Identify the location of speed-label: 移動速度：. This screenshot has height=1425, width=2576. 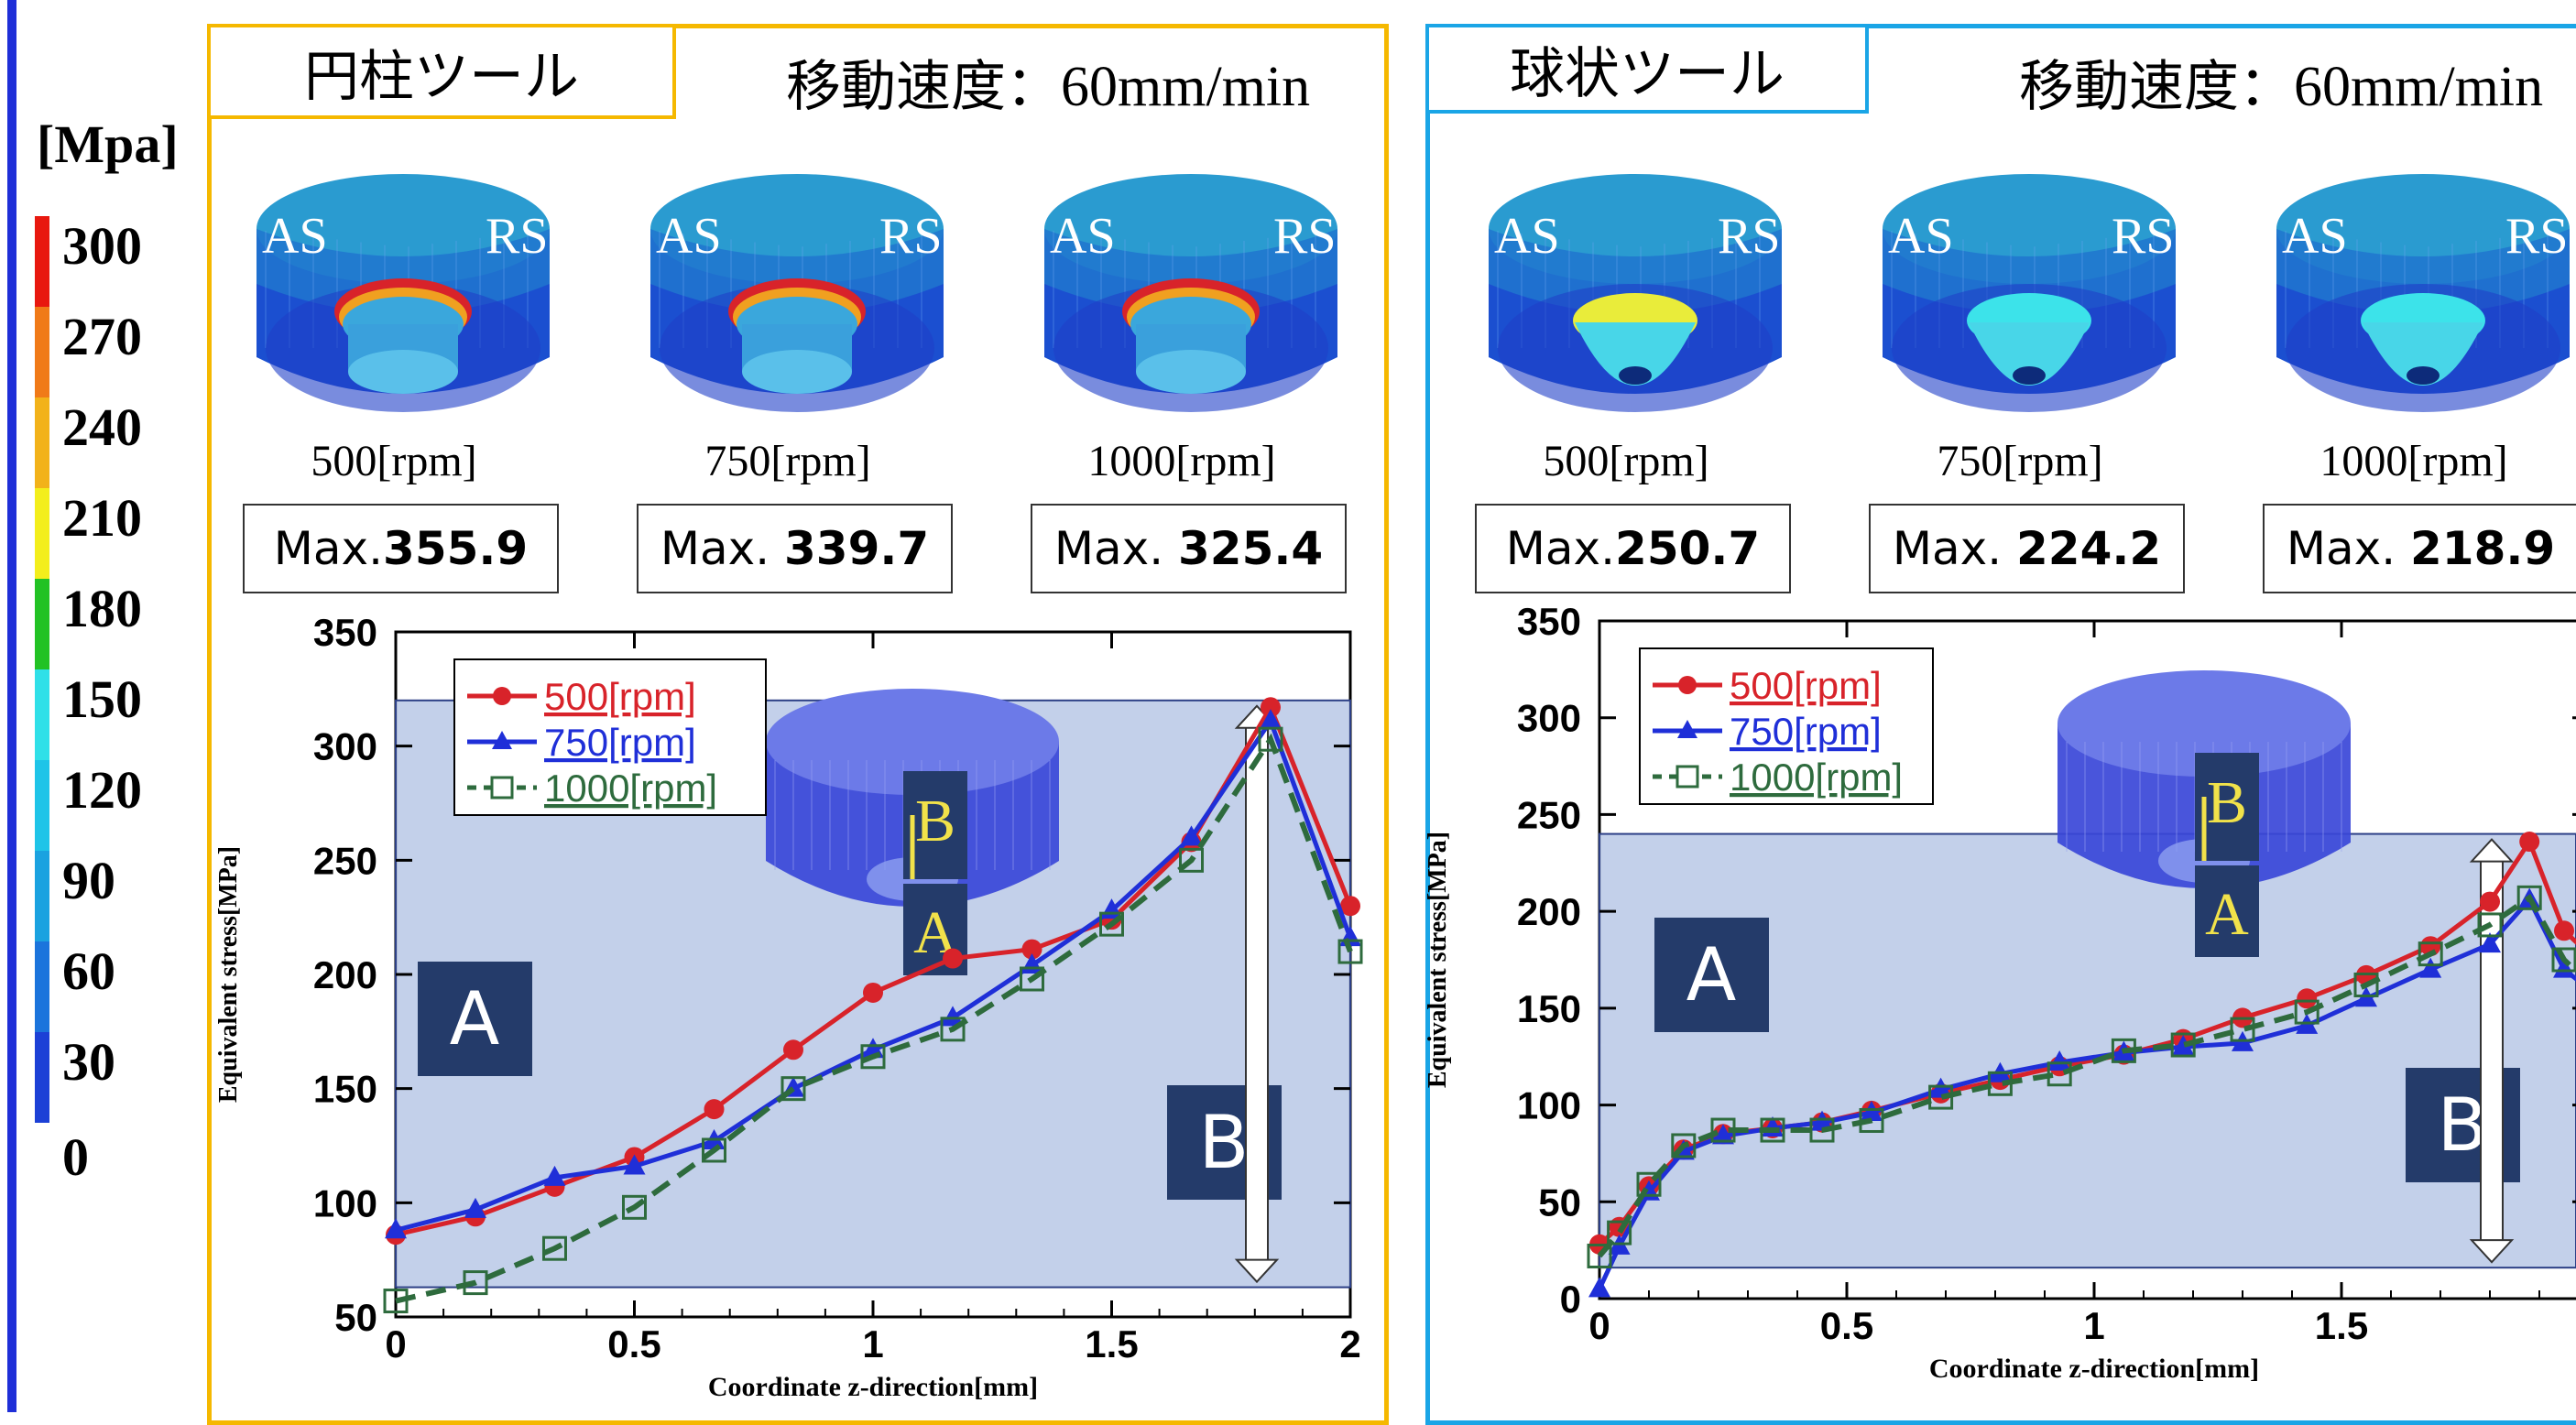
(2157, 87).